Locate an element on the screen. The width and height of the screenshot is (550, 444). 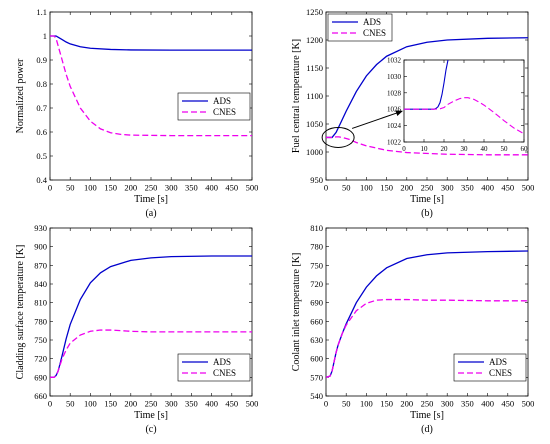
ytick-label: 840 is located at coordinates (40, 284).